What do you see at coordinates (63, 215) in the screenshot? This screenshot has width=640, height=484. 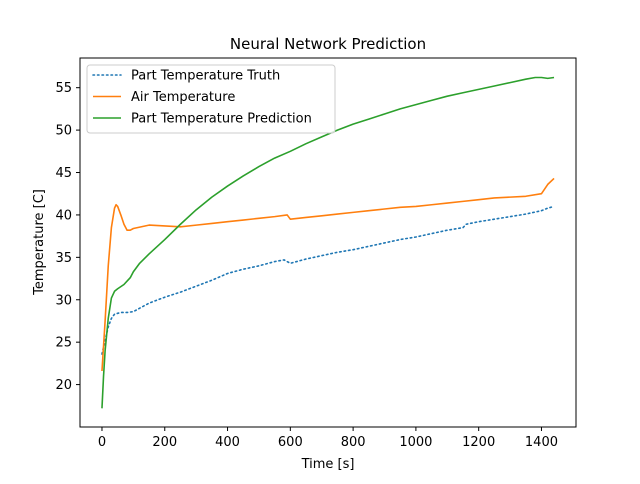 I see `y-tick-label: 40` at bounding box center [63, 215].